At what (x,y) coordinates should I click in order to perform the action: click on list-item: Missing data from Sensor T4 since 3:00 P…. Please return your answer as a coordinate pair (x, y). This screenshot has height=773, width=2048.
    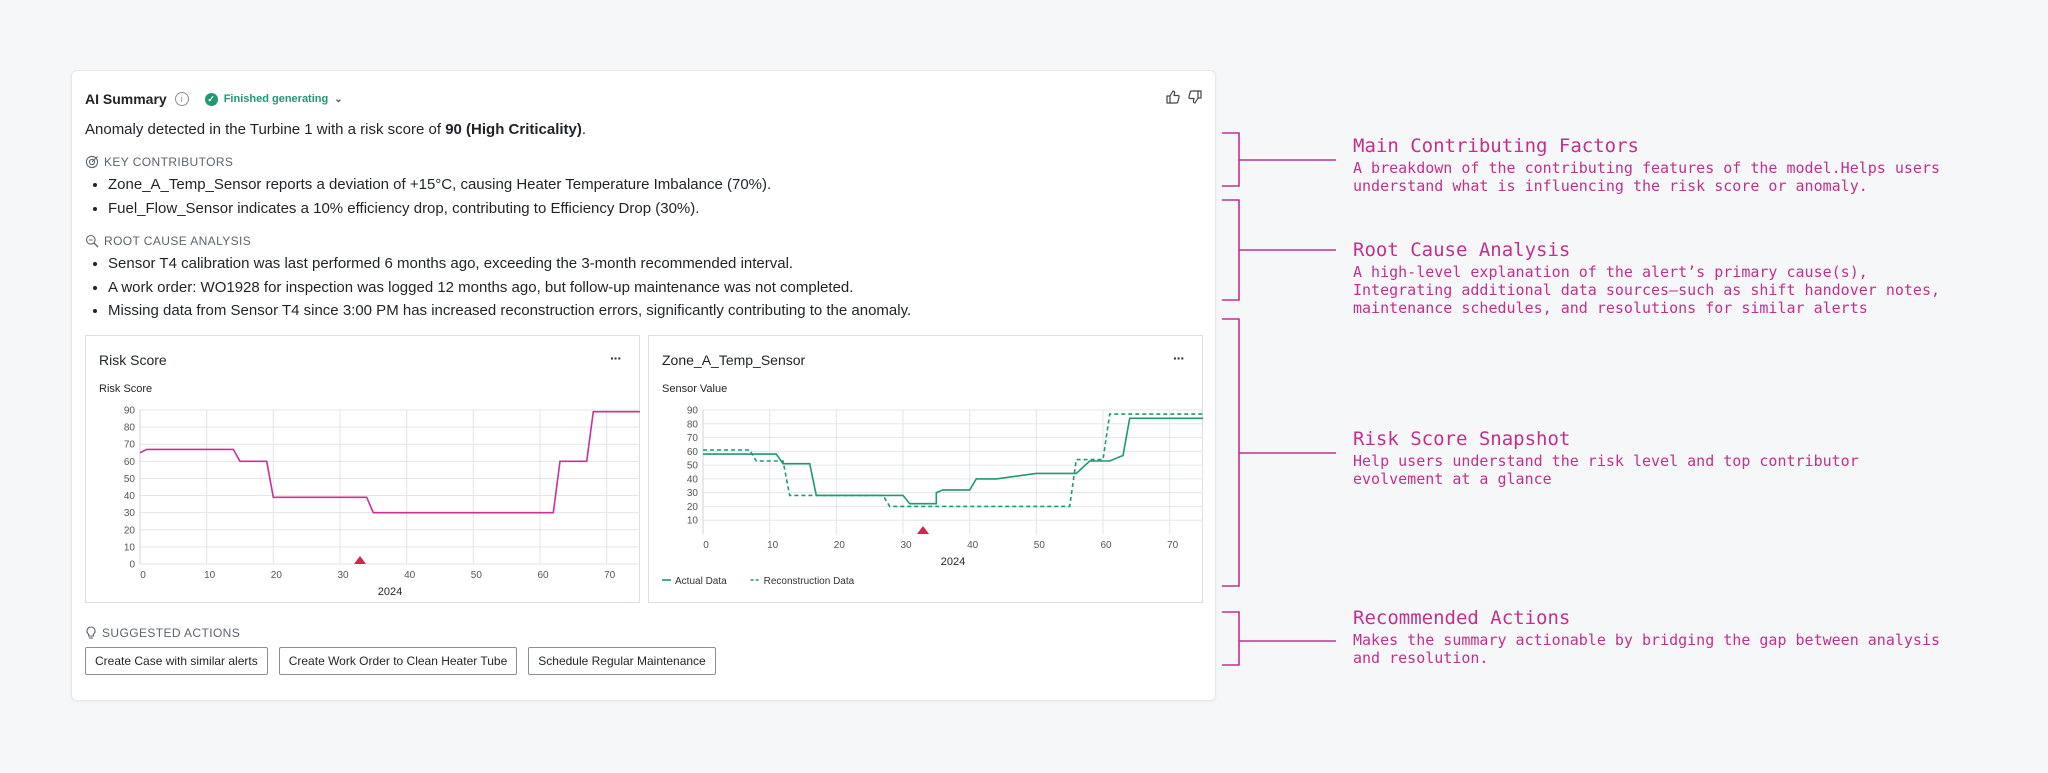
    Looking at the image, I should click on (509, 311).